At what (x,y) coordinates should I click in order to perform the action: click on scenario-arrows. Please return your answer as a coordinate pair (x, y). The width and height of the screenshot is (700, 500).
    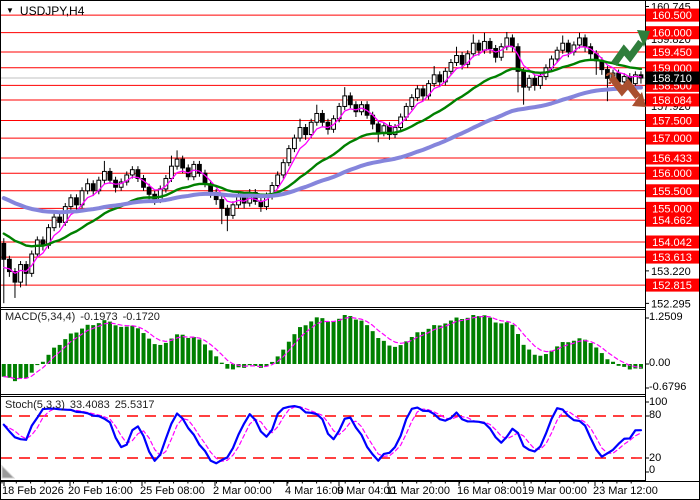
    Looking at the image, I should click on (629, 68).